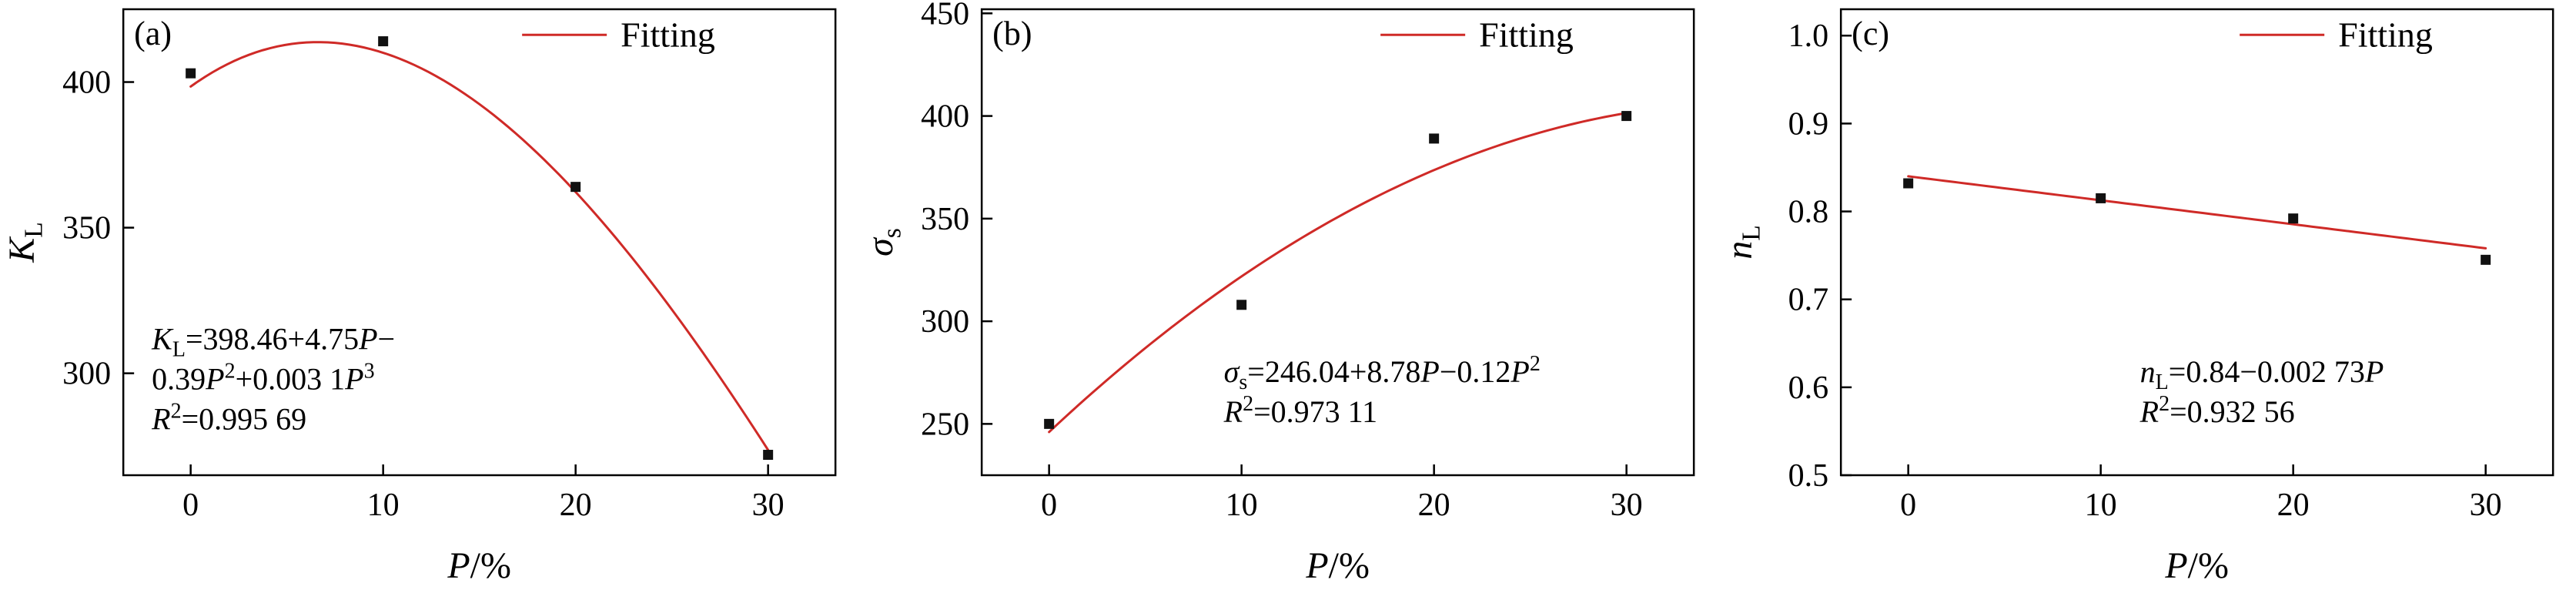 Image resolution: width=2576 pixels, height=610 pixels. What do you see at coordinates (1808, 124) in the screenshot?
I see `y-tick-label: 0.9` at bounding box center [1808, 124].